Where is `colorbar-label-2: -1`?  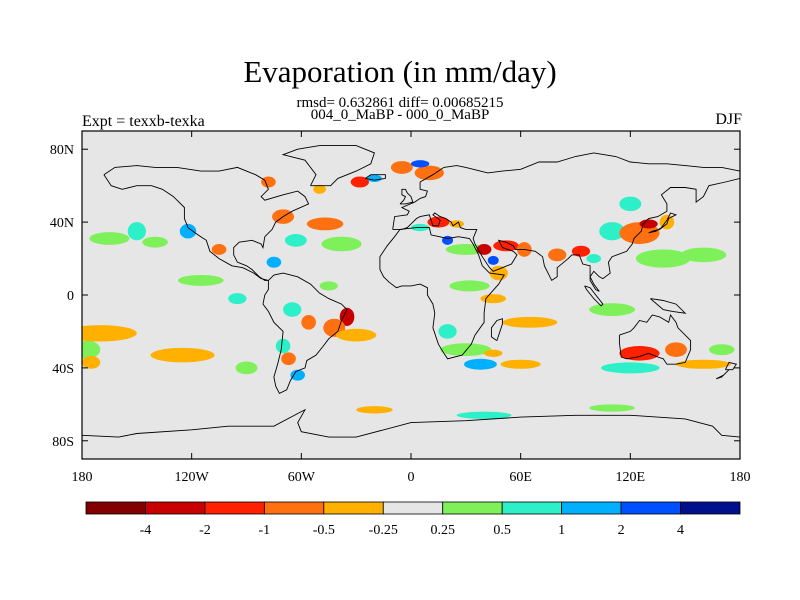
colorbar-label-2: -1 is located at coordinates (265, 530).